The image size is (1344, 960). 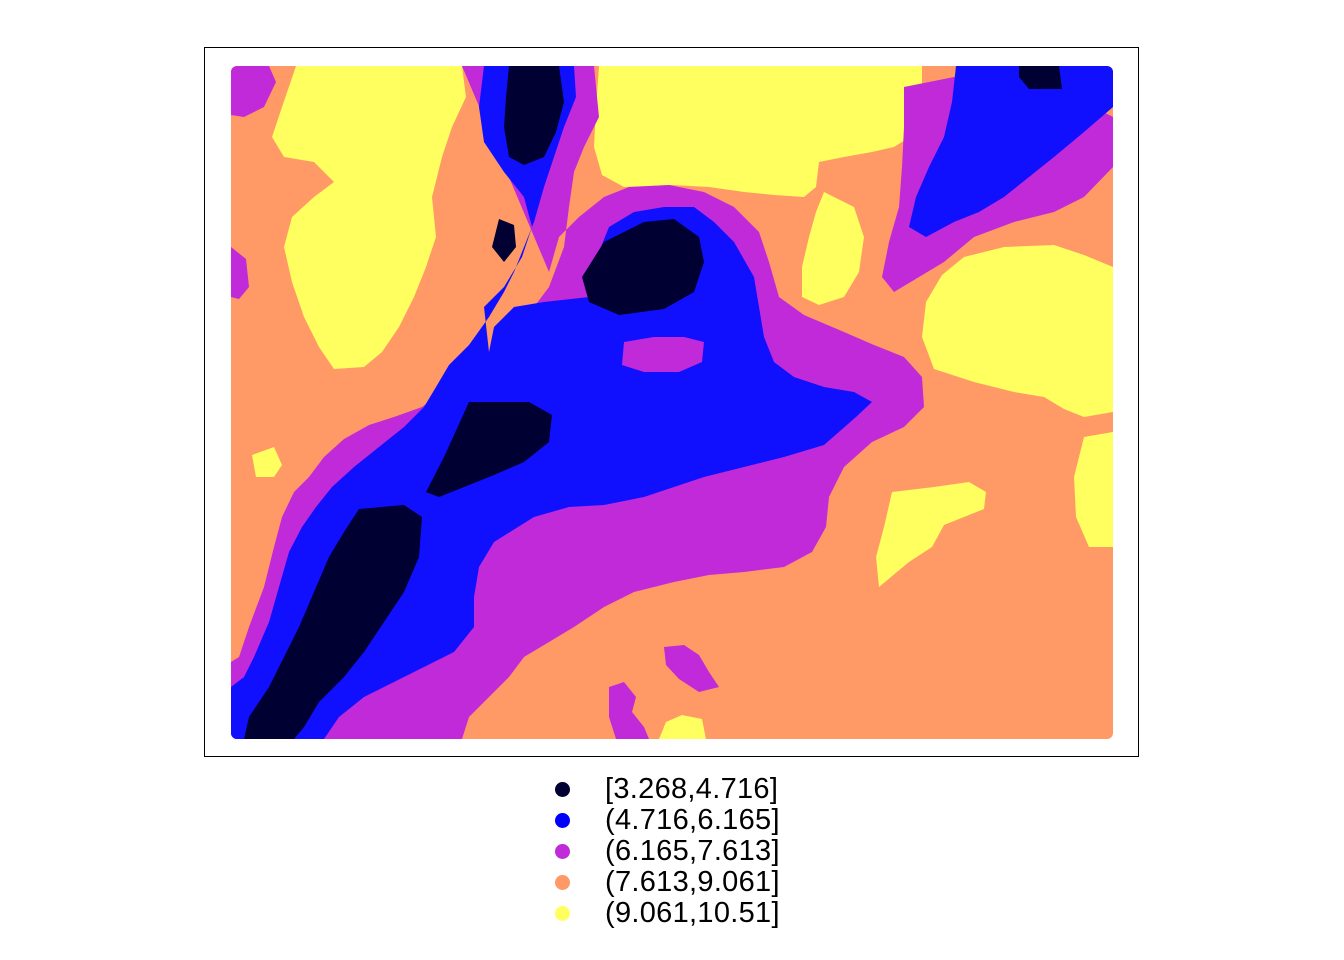 What do you see at coordinates (692, 789) in the screenshot?
I see `legend-item-label: [3.268,4.716]` at bounding box center [692, 789].